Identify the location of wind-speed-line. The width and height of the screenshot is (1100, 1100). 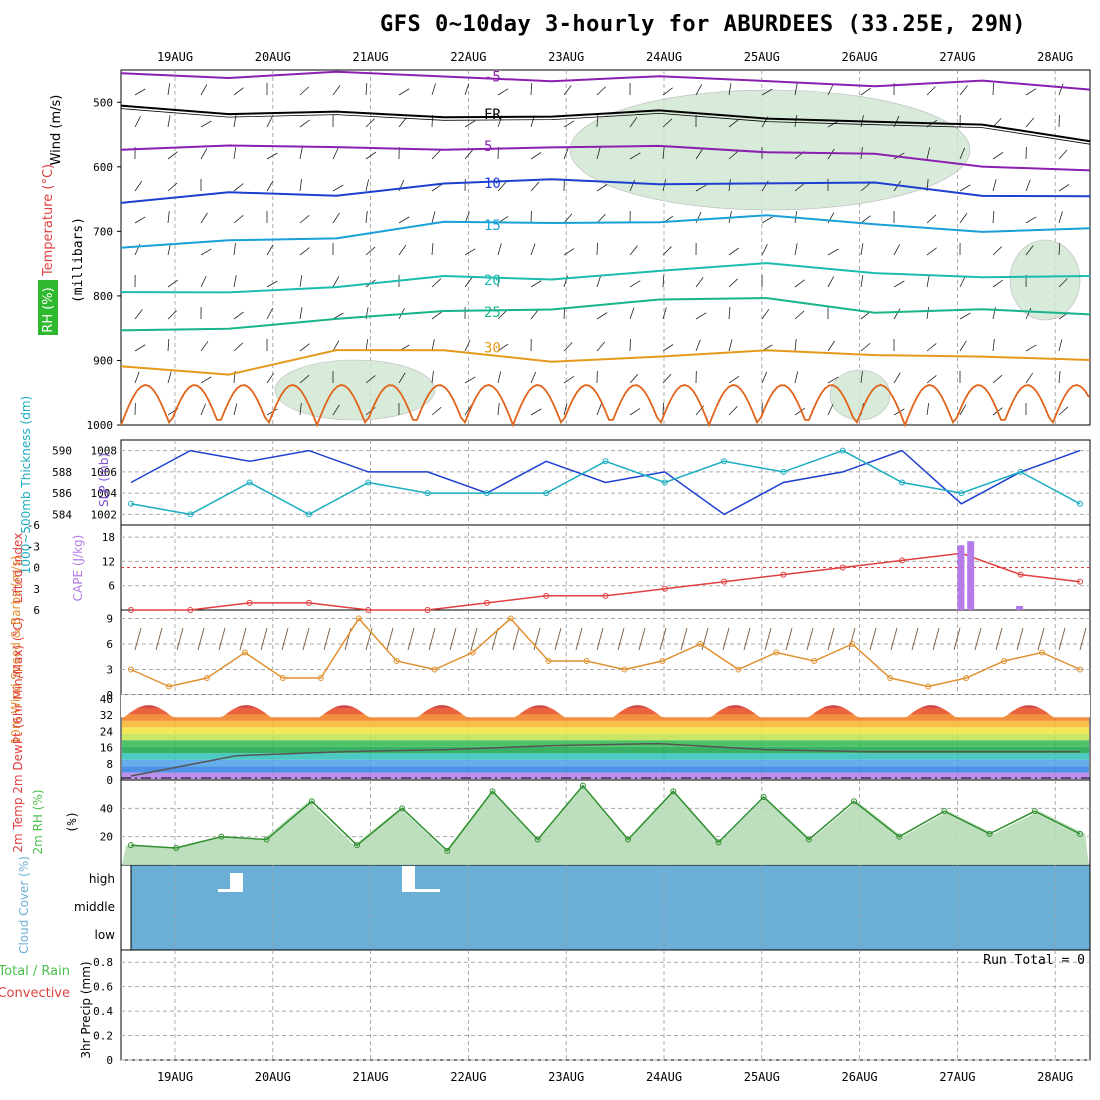
(605, 652).